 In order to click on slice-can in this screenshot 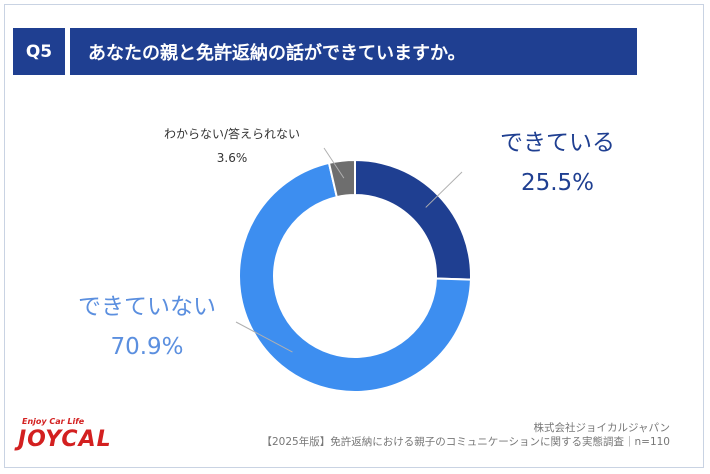, I will do `click(413, 219)`.